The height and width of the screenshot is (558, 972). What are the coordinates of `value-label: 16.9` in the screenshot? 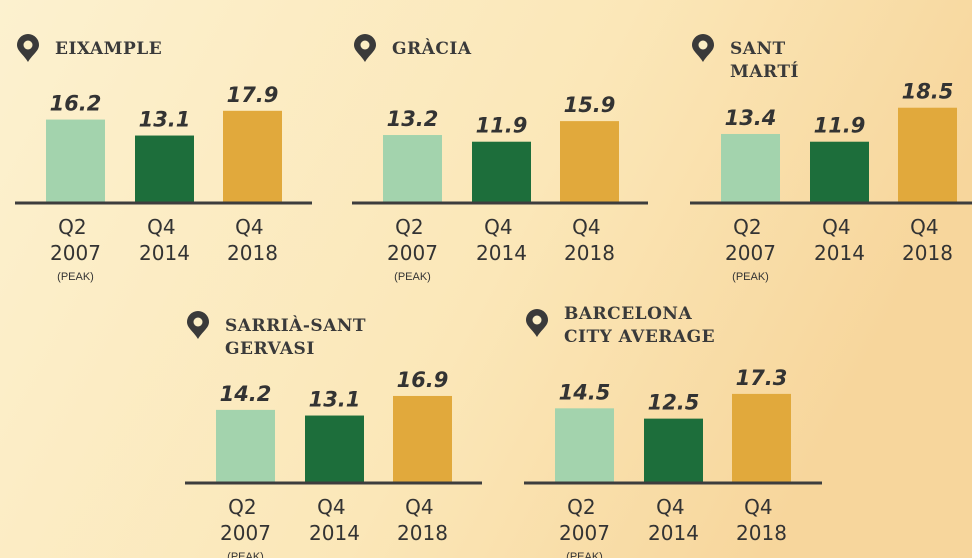 It's located at (423, 380).